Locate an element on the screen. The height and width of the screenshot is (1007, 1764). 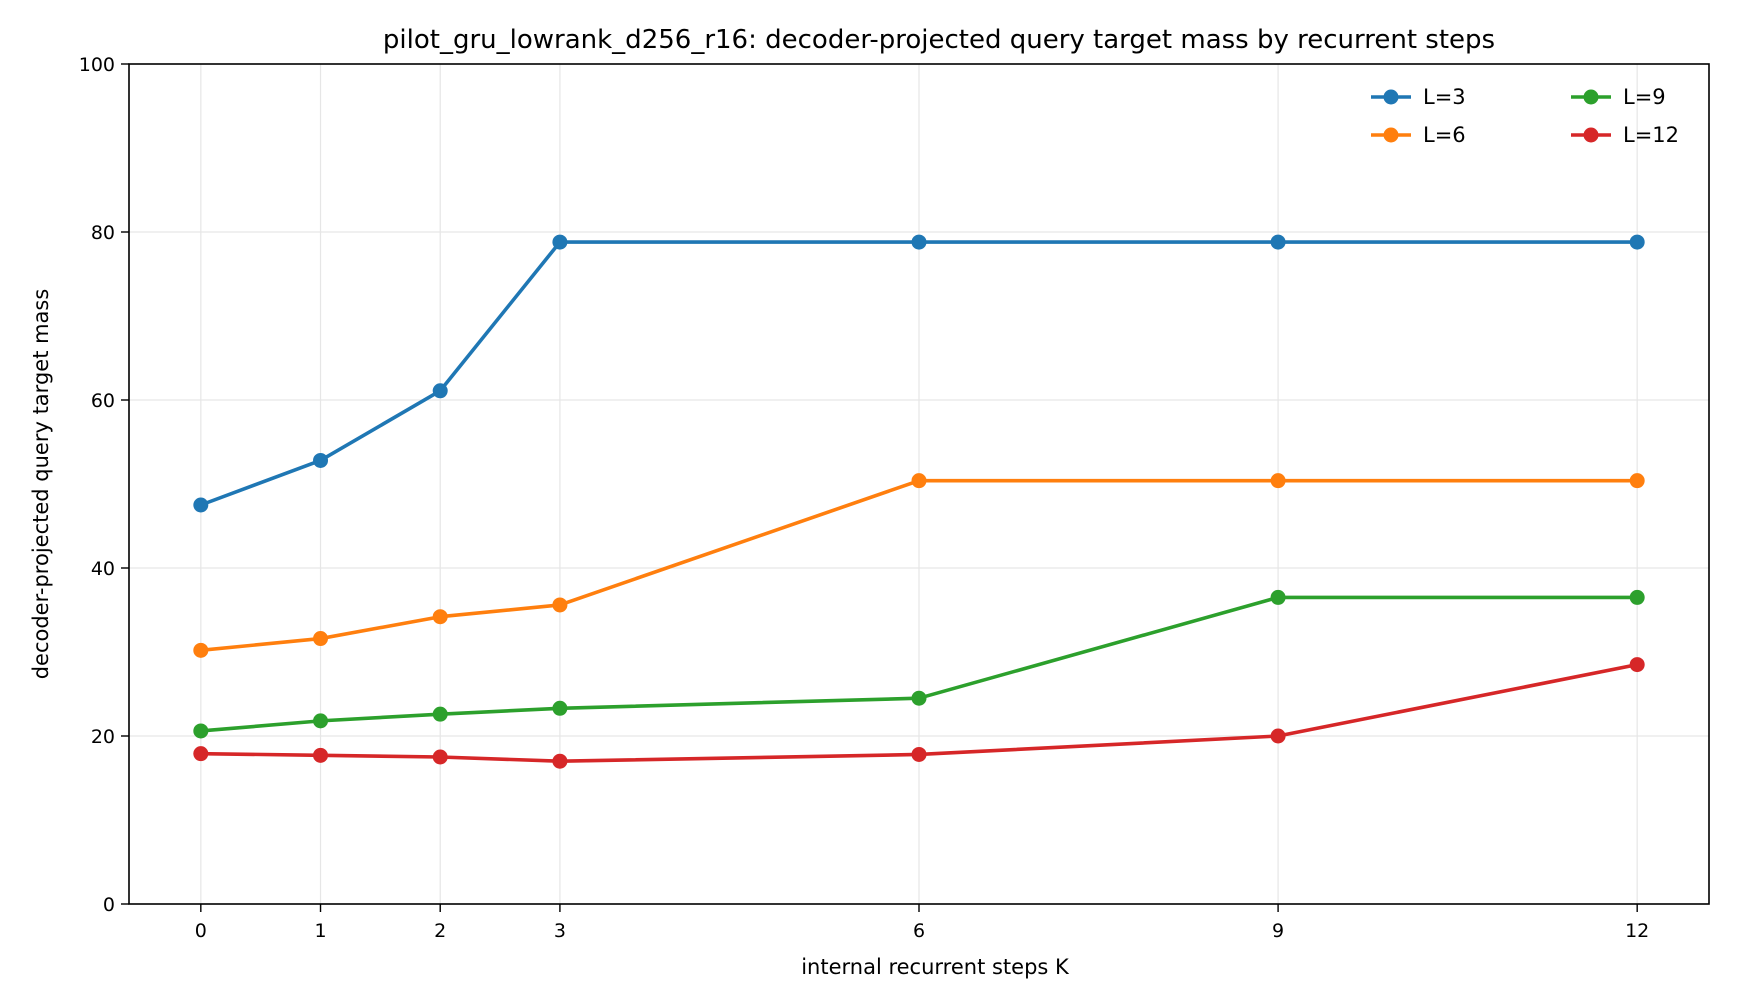
legend: L=3 L=6 L=9 L=12 is located at coordinates (1525, 116).